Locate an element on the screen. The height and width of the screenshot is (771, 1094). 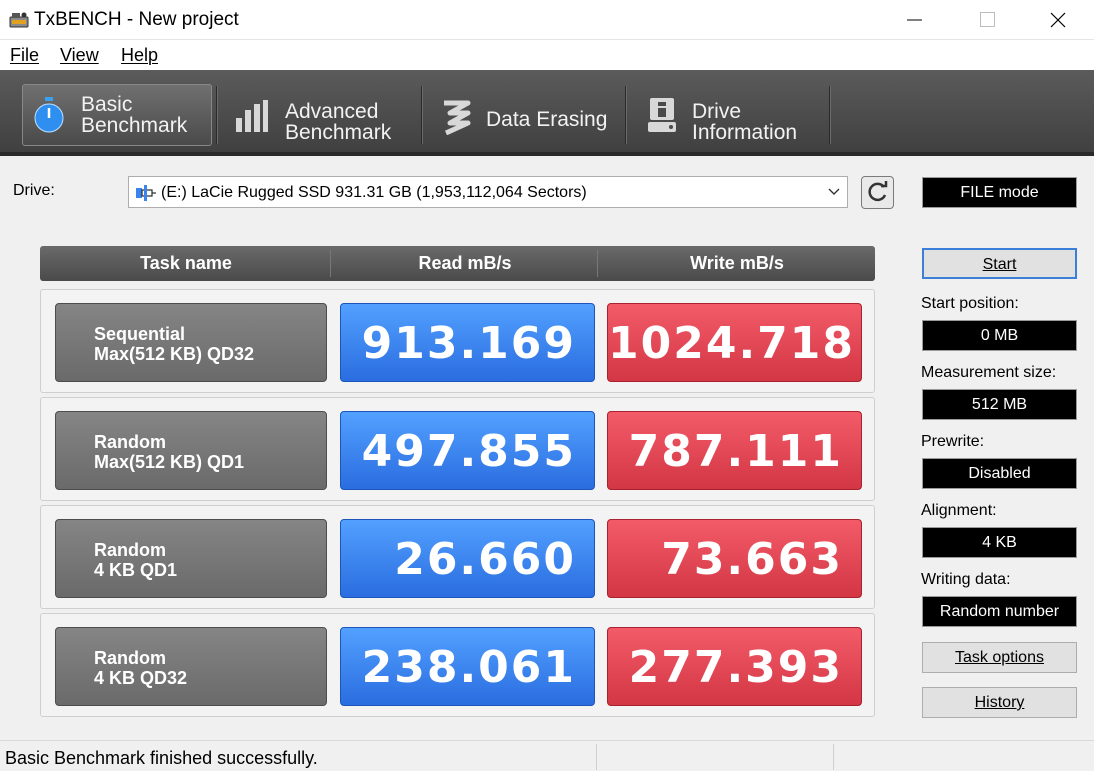
tab-data-erasing: Data Erasing is located at coordinates (524, 115).